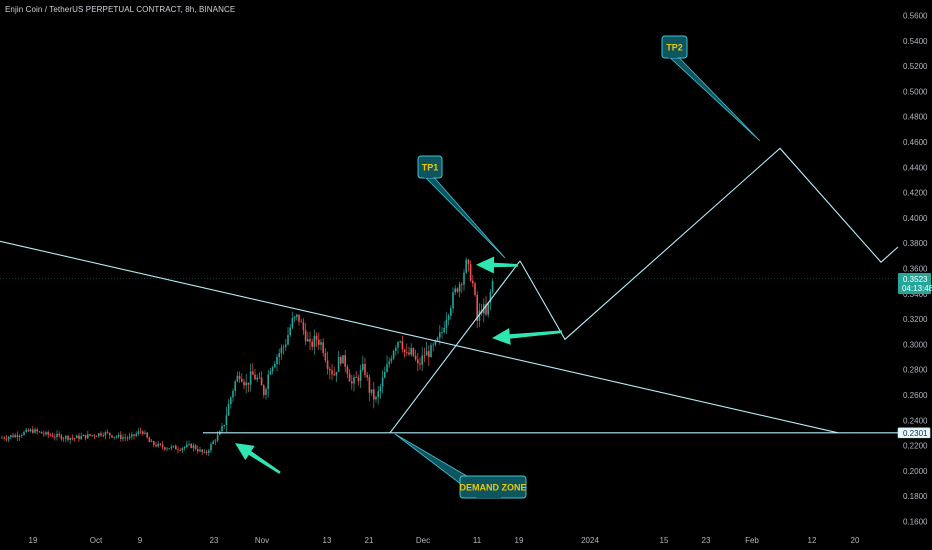 The image size is (932, 550). Describe the element at coordinates (673, 56) in the screenshot. I see `tp2-callout-joint` at that location.